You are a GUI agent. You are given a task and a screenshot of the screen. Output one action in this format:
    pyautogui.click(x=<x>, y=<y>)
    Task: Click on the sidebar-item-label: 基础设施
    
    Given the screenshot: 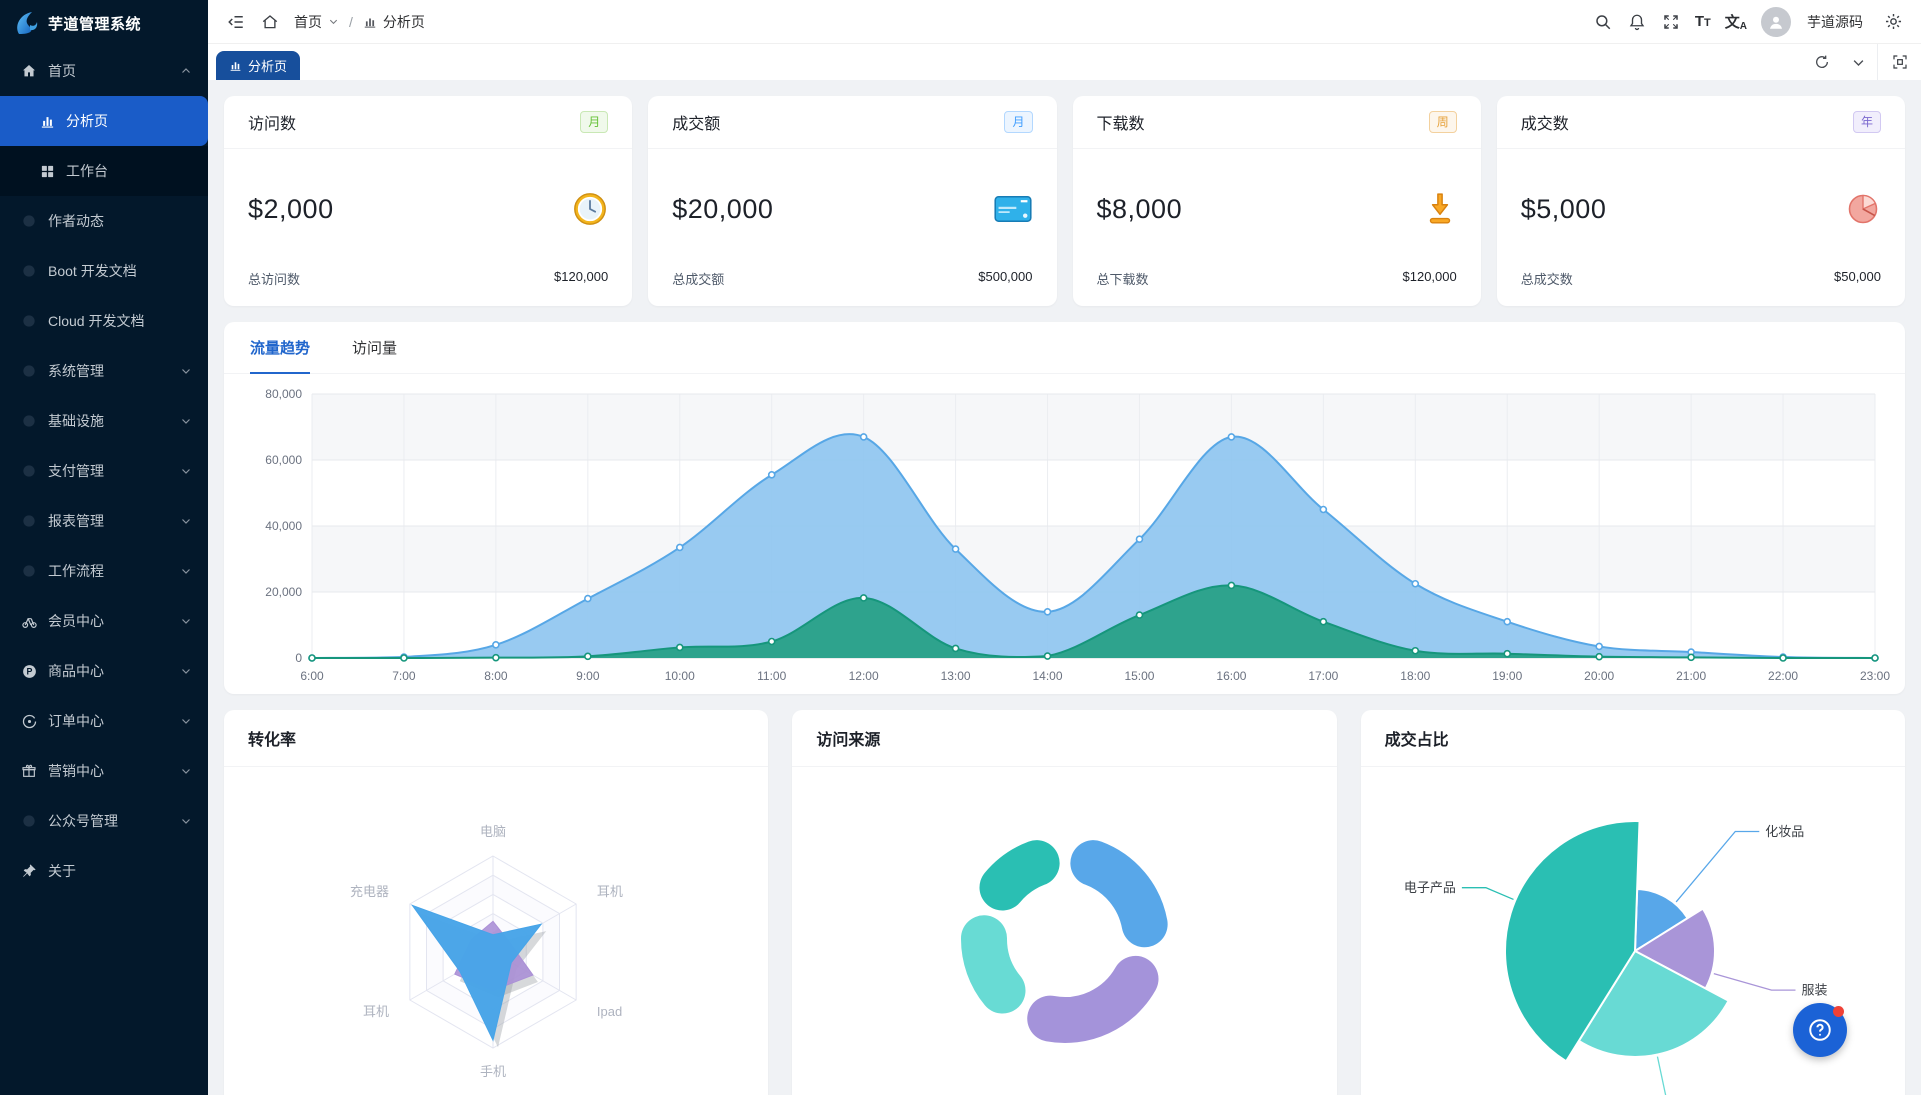 What is the action you would take?
    pyautogui.click(x=76, y=421)
    